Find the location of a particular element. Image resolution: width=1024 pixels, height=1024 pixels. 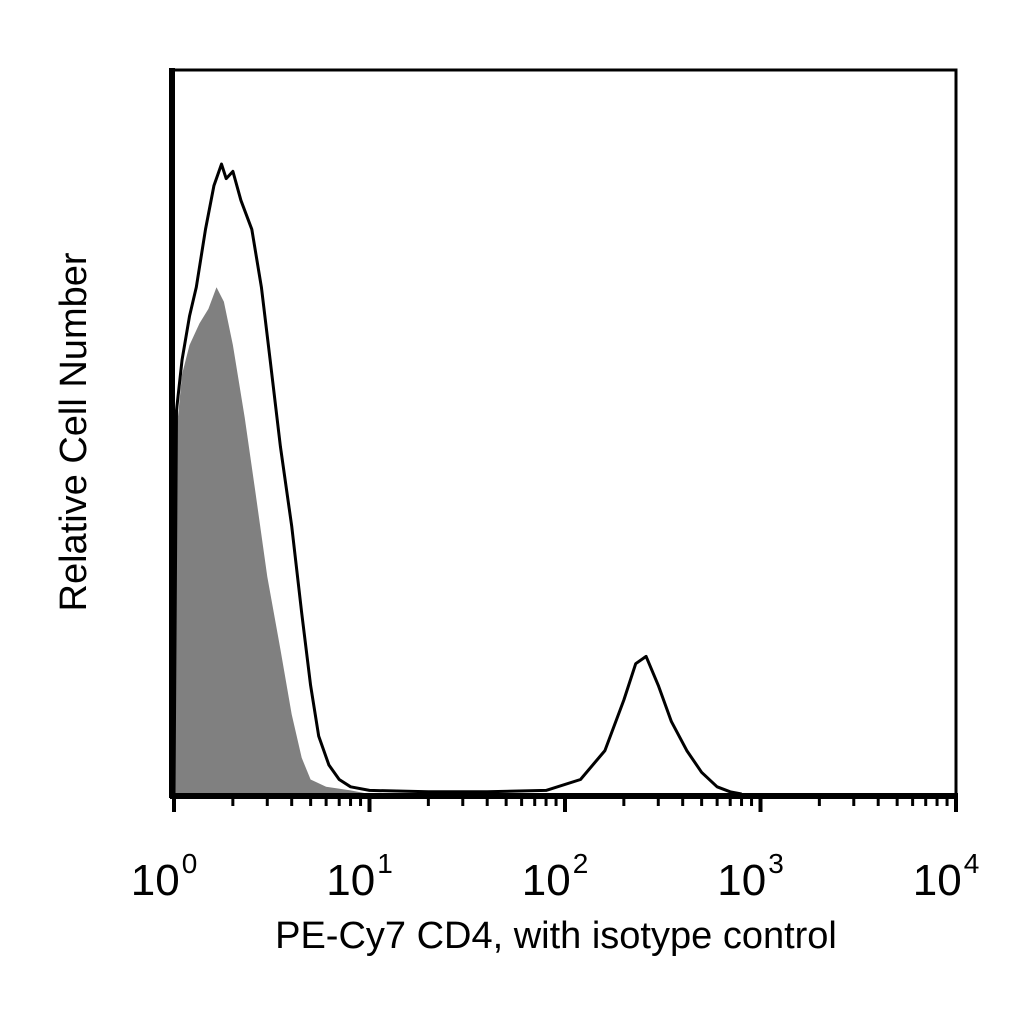

x-tick-label: 10⁴ is located at coordinates (946, 876).